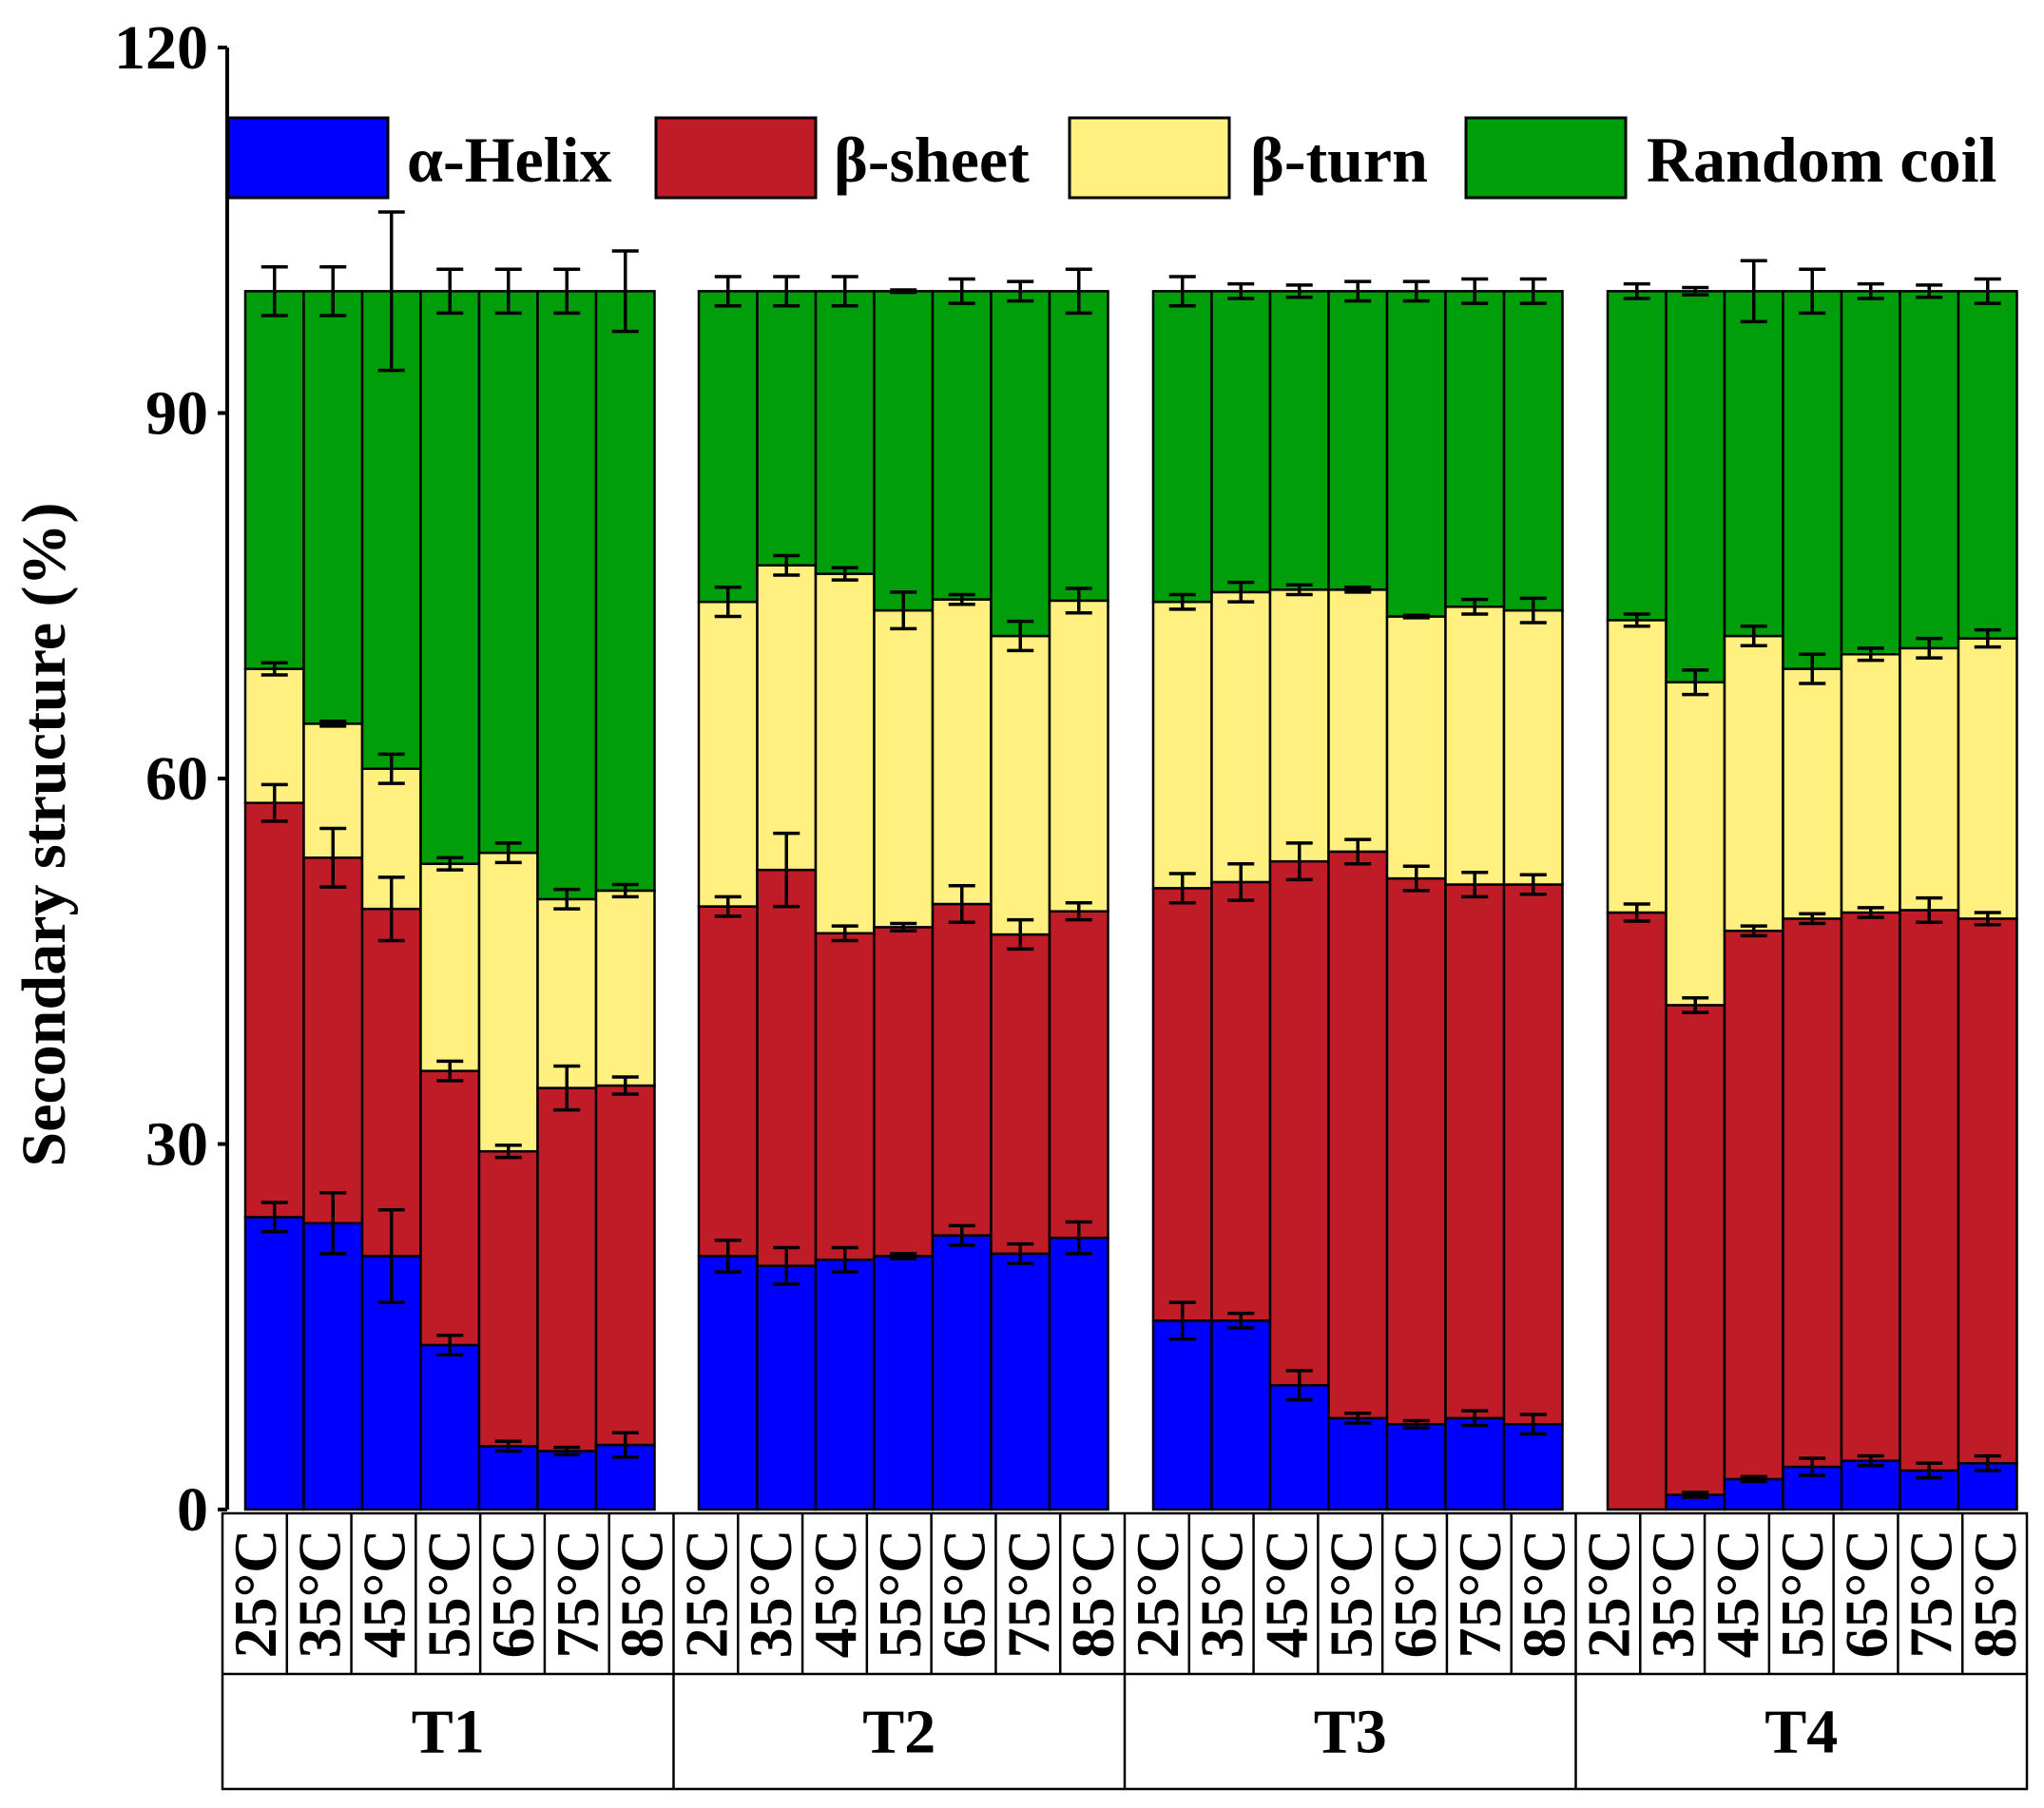 The height and width of the screenshot is (1808, 2044). I want to click on group-label-t4: T4, so click(1801, 1732).